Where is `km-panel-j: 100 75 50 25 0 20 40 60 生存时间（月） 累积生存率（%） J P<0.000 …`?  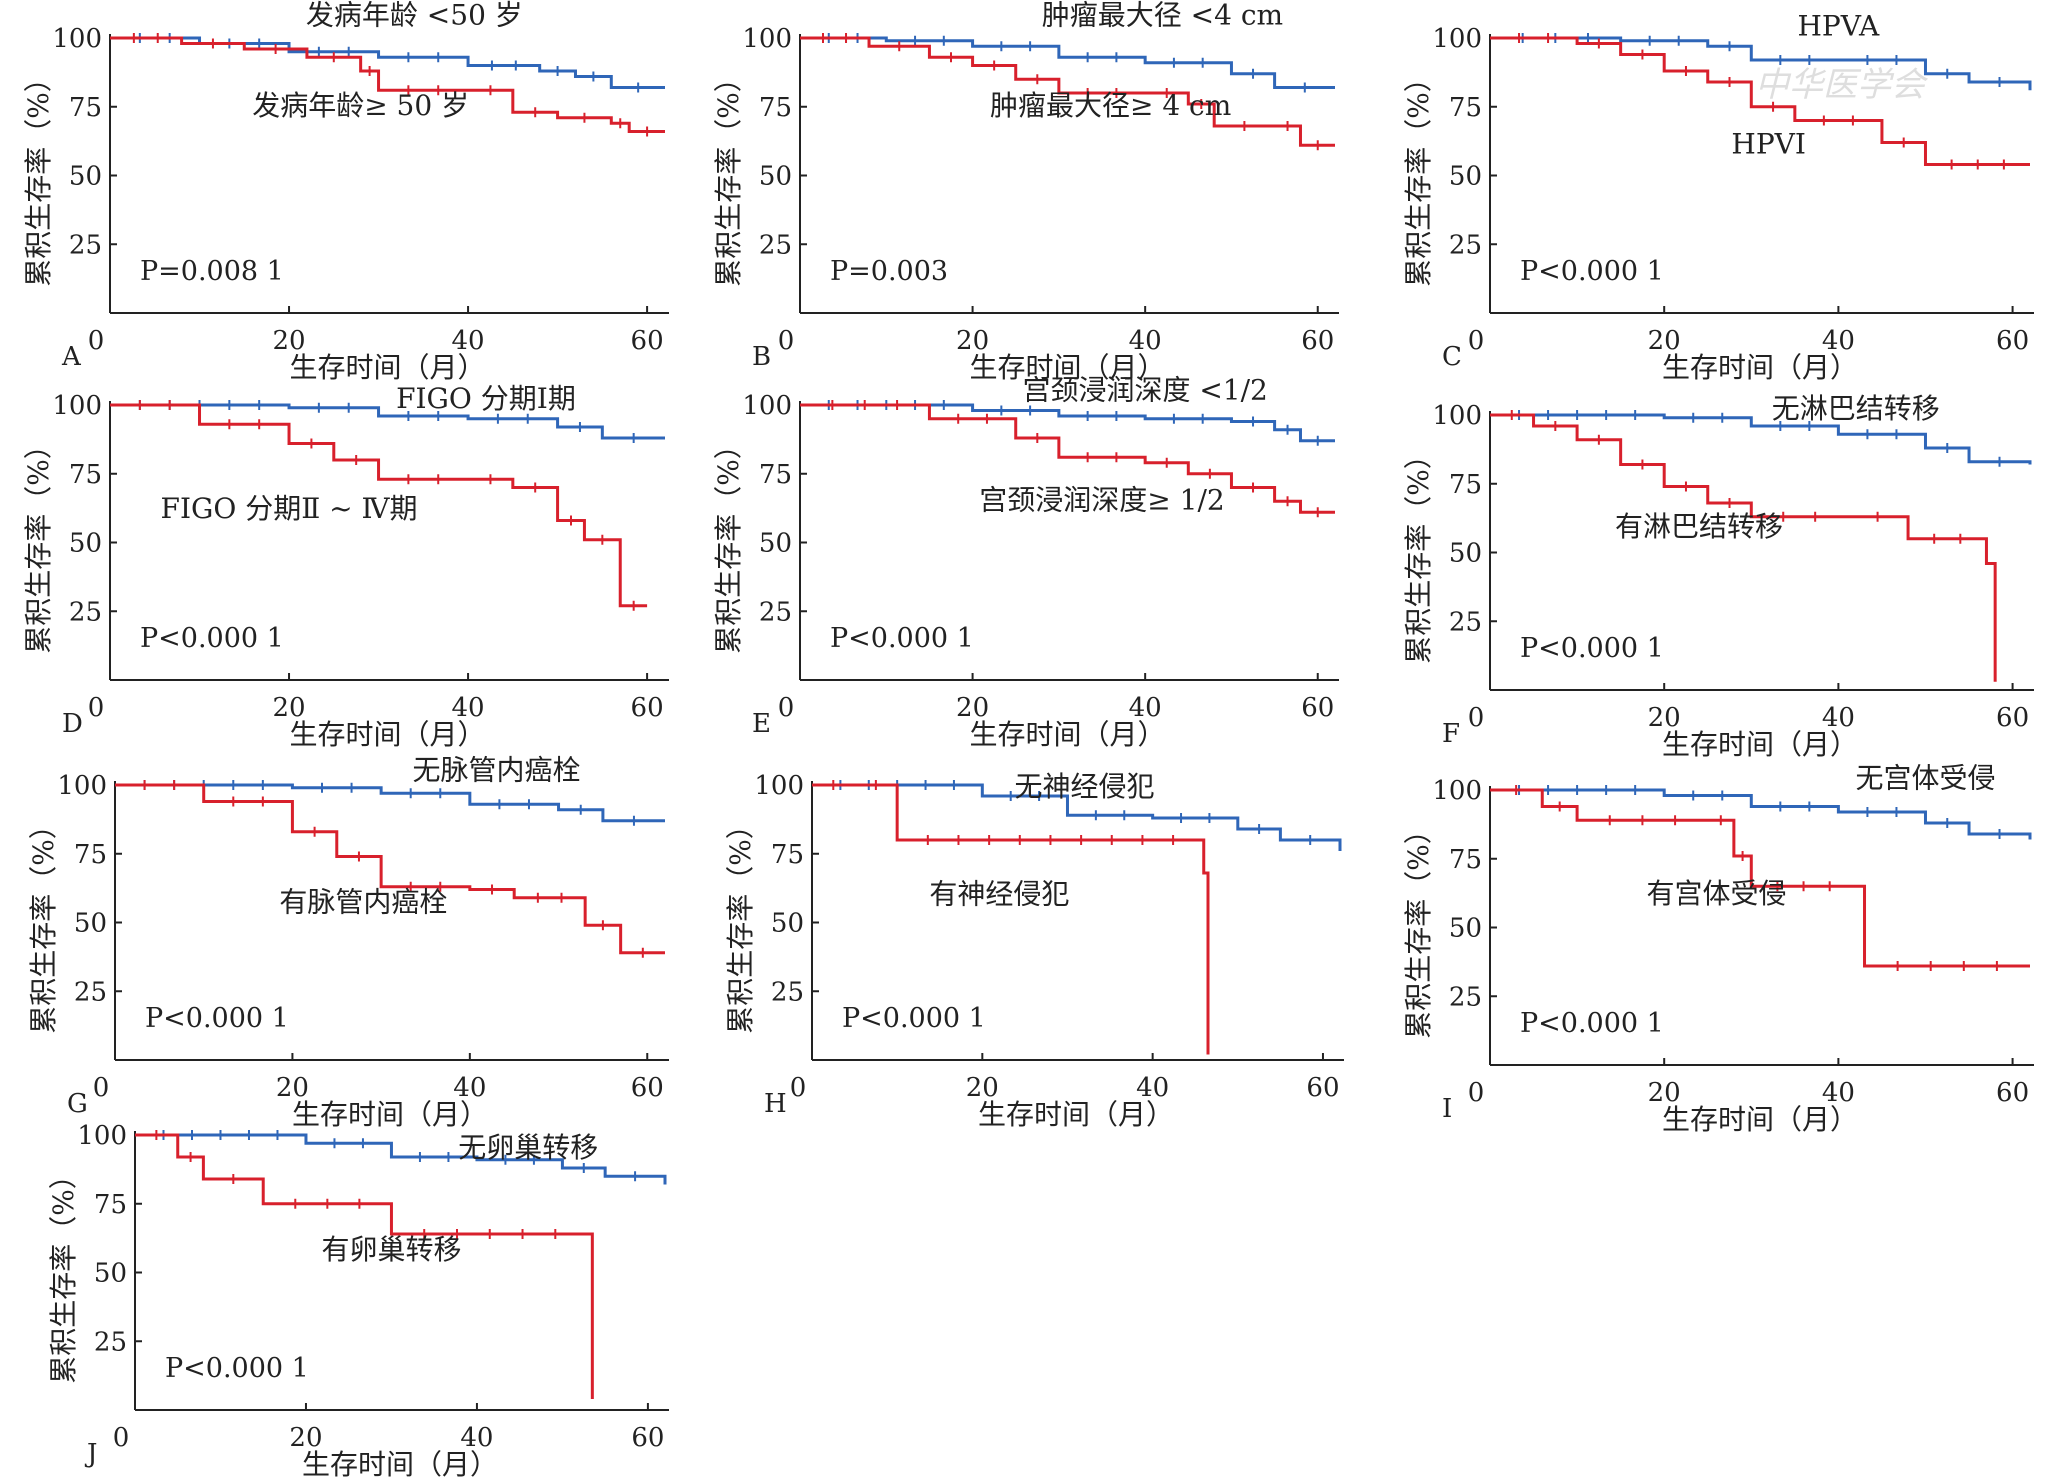 km-panel-j: 100 75 50 25 0 20 40 60 生存时间（月） 累积生存率（%） J P<0.000 … is located at coordinates (358, 1301).